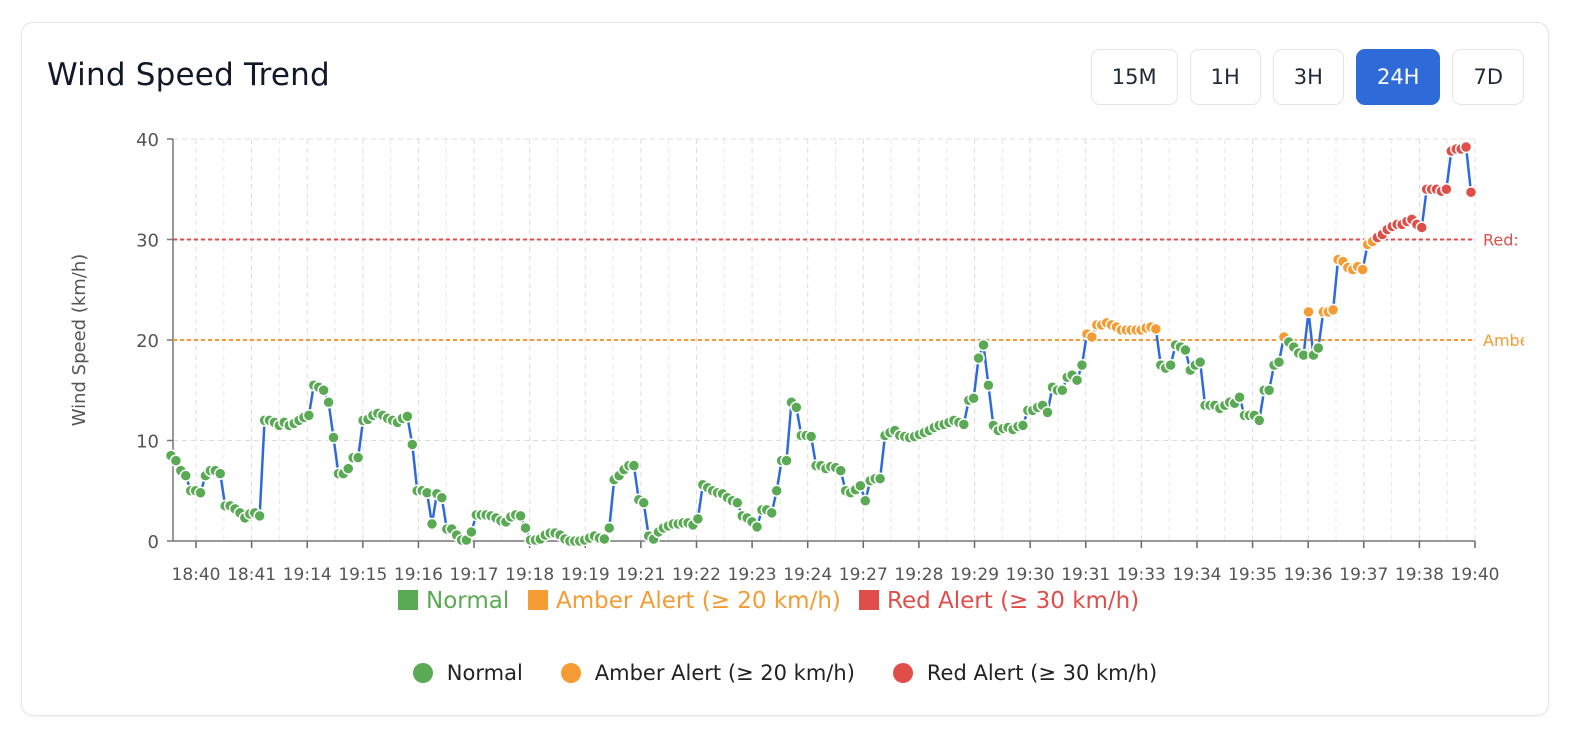 This screenshot has height=746, width=1596. What do you see at coordinates (640, 575) in the screenshot?
I see `x-tick-label: 19:21` at bounding box center [640, 575].